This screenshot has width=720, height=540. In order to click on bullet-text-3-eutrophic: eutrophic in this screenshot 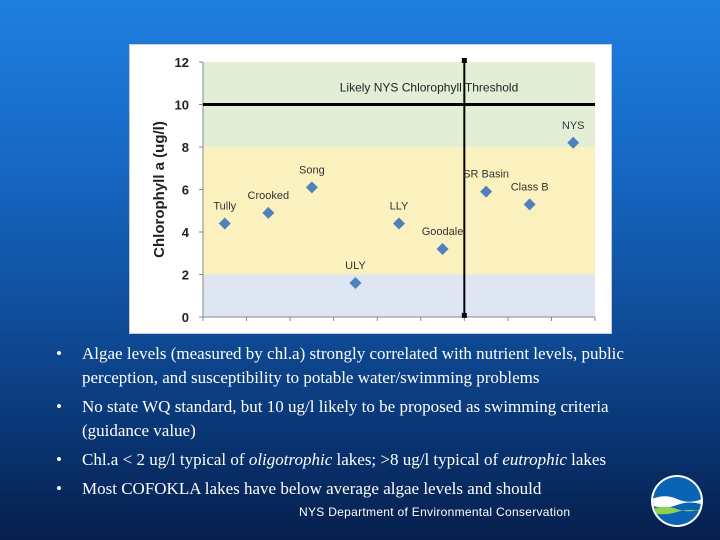, I will do `click(534, 459)`.